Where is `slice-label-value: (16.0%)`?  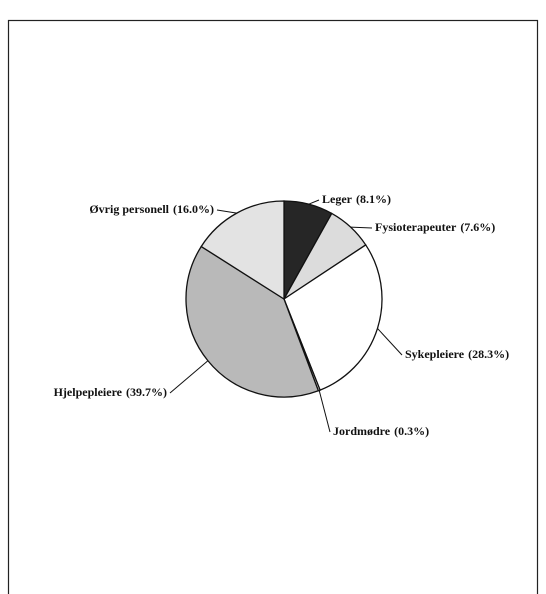
slice-label-value: (16.0%) is located at coordinates (193, 209).